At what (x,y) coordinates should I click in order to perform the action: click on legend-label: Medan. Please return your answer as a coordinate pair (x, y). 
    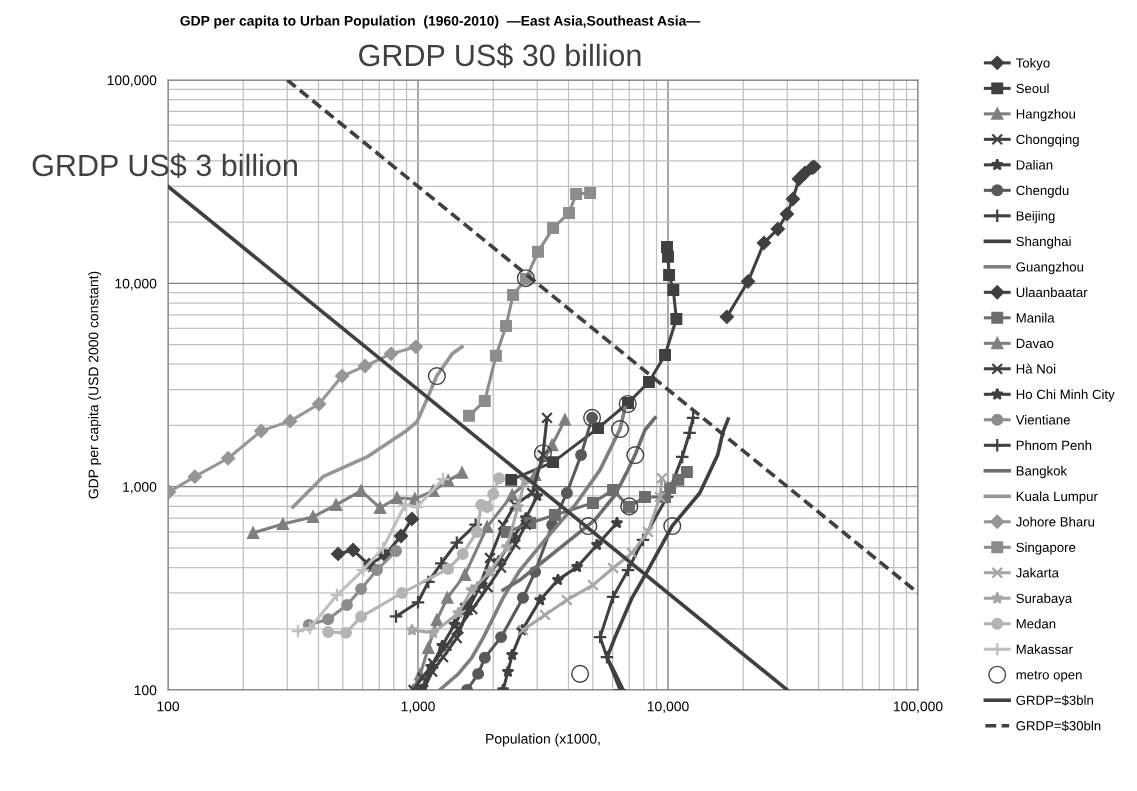
    Looking at the image, I should click on (1036, 623).